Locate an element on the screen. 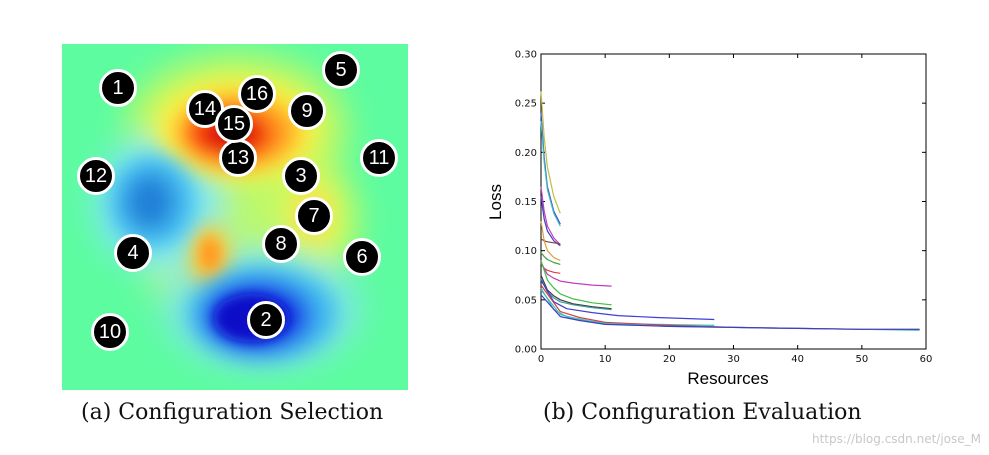 This screenshot has width=989, height=455. marker-label: 2 is located at coordinates (266, 320).